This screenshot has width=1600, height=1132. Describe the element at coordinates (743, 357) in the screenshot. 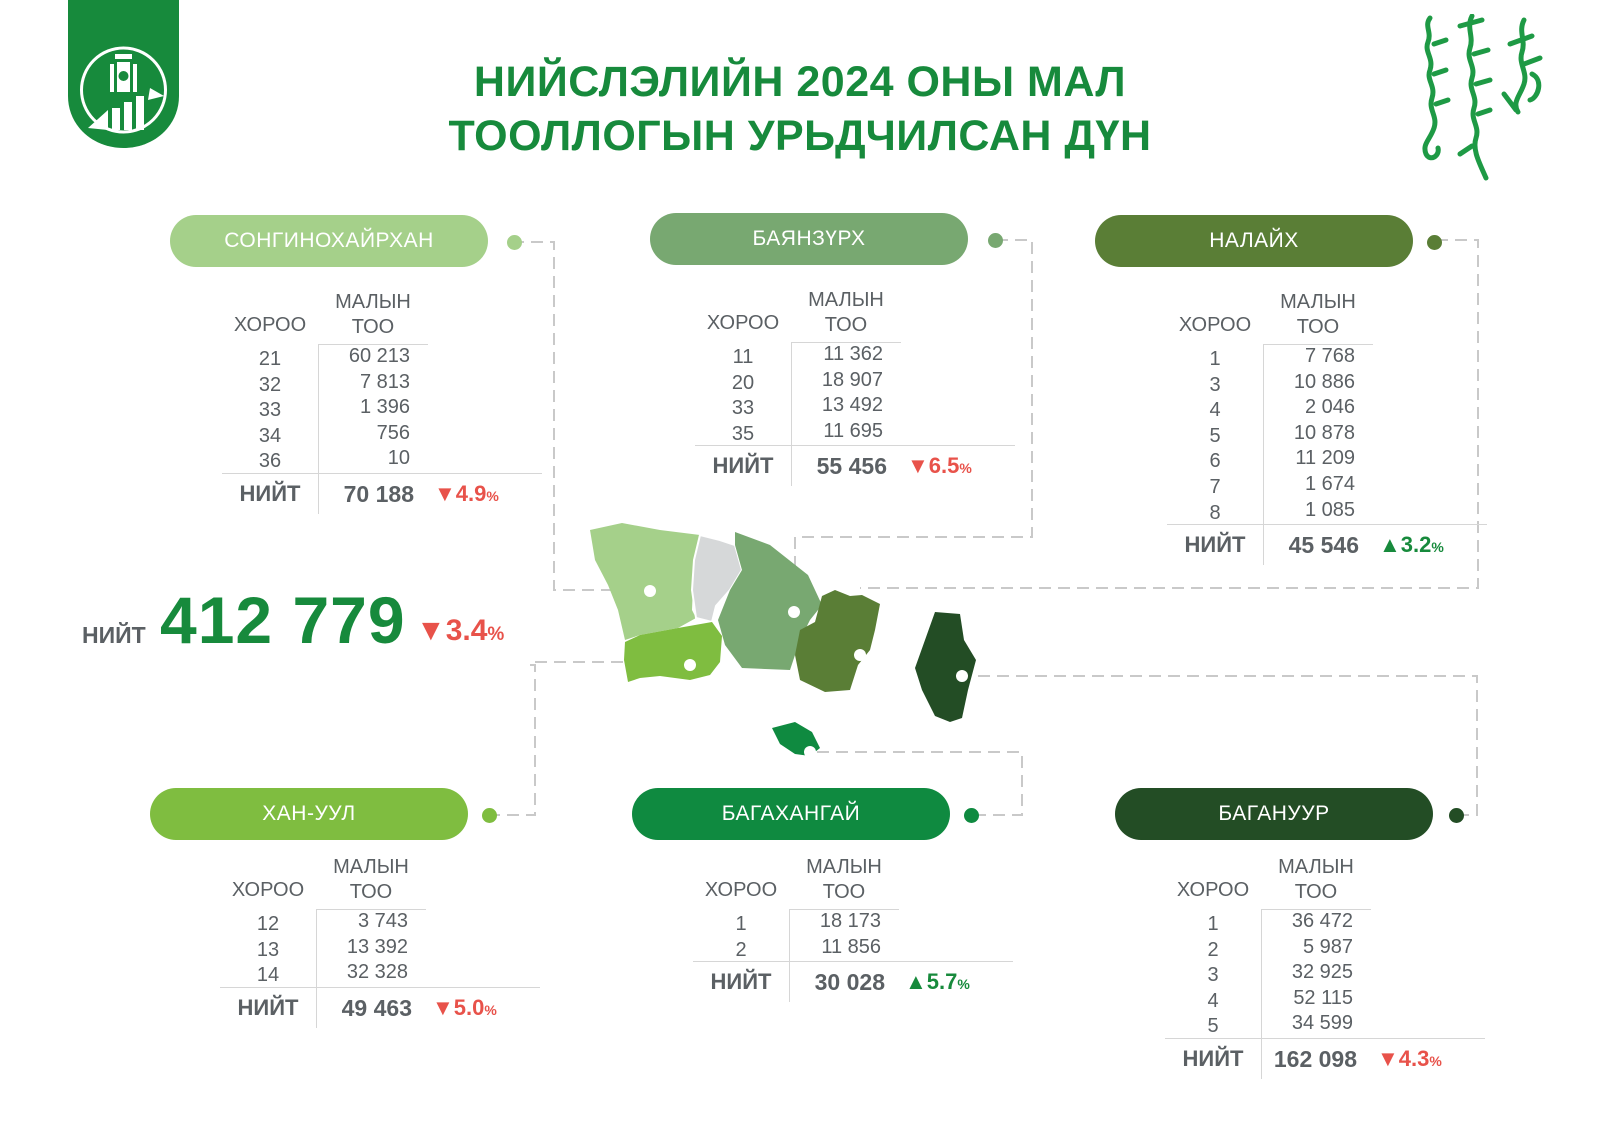

I see `khoroo-number: 11` at that location.